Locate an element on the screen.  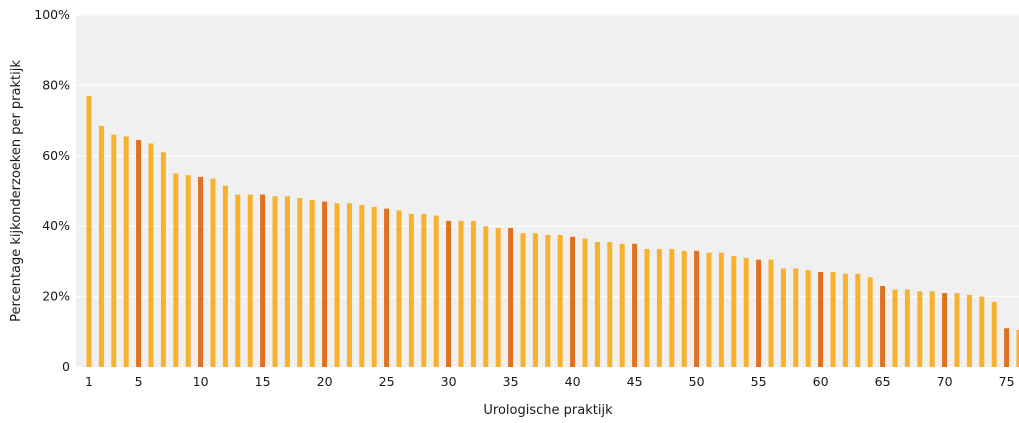
y-tick-label: 100% is located at coordinates (52, 14).